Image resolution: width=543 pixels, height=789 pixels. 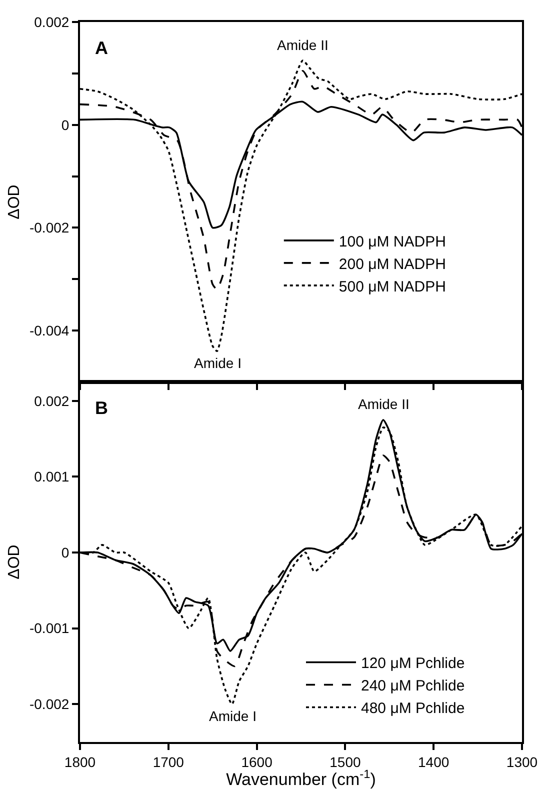 What do you see at coordinates (392, 264) in the screenshot?
I see `legend-label: 200 μM NADPH` at bounding box center [392, 264].